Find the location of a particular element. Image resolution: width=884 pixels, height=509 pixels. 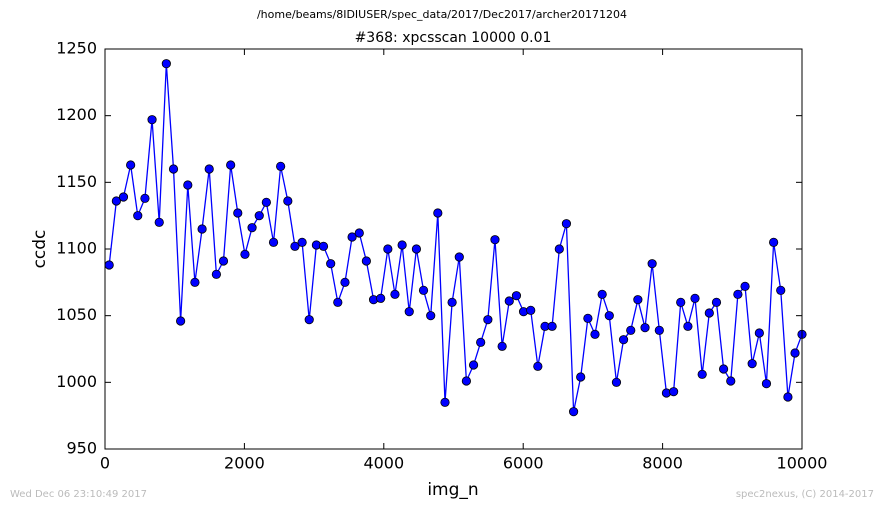

y-tick-label: 1150 is located at coordinates (76, 181).